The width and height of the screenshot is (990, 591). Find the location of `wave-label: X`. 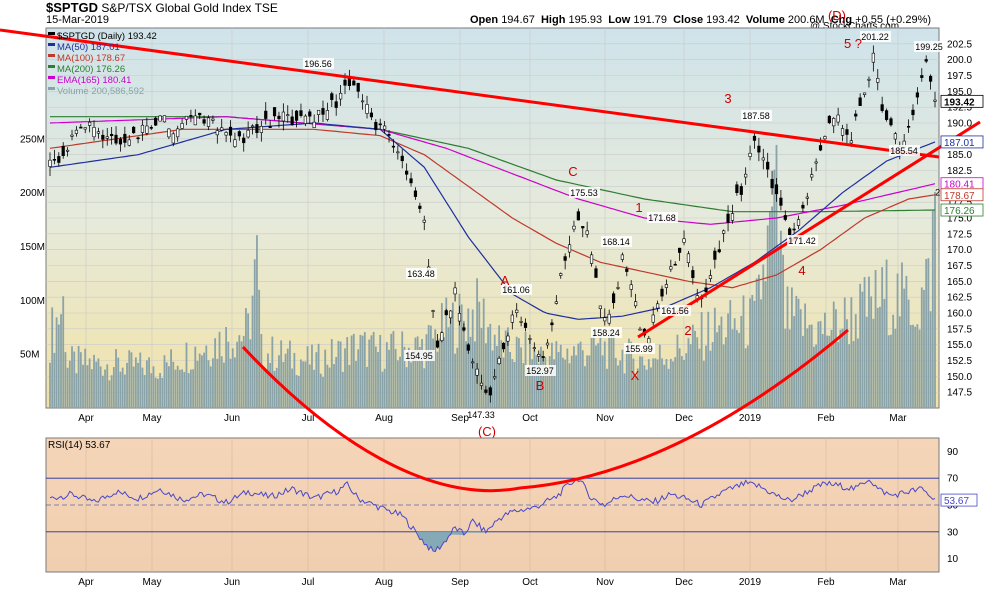

wave-label: X is located at coordinates (635, 375).